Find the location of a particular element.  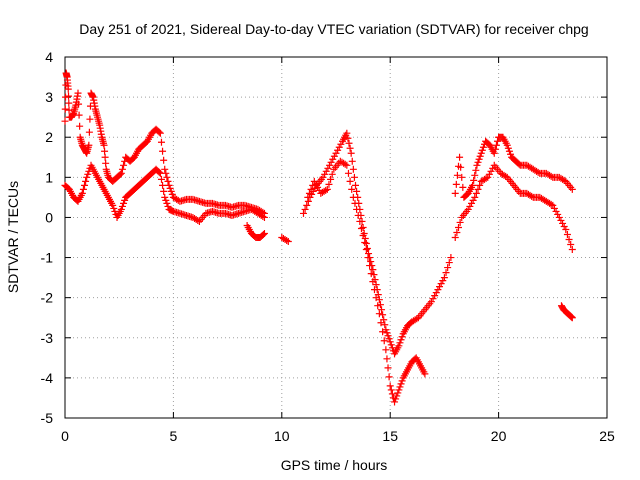

y-tick-label: -1 is located at coordinates (47, 258).